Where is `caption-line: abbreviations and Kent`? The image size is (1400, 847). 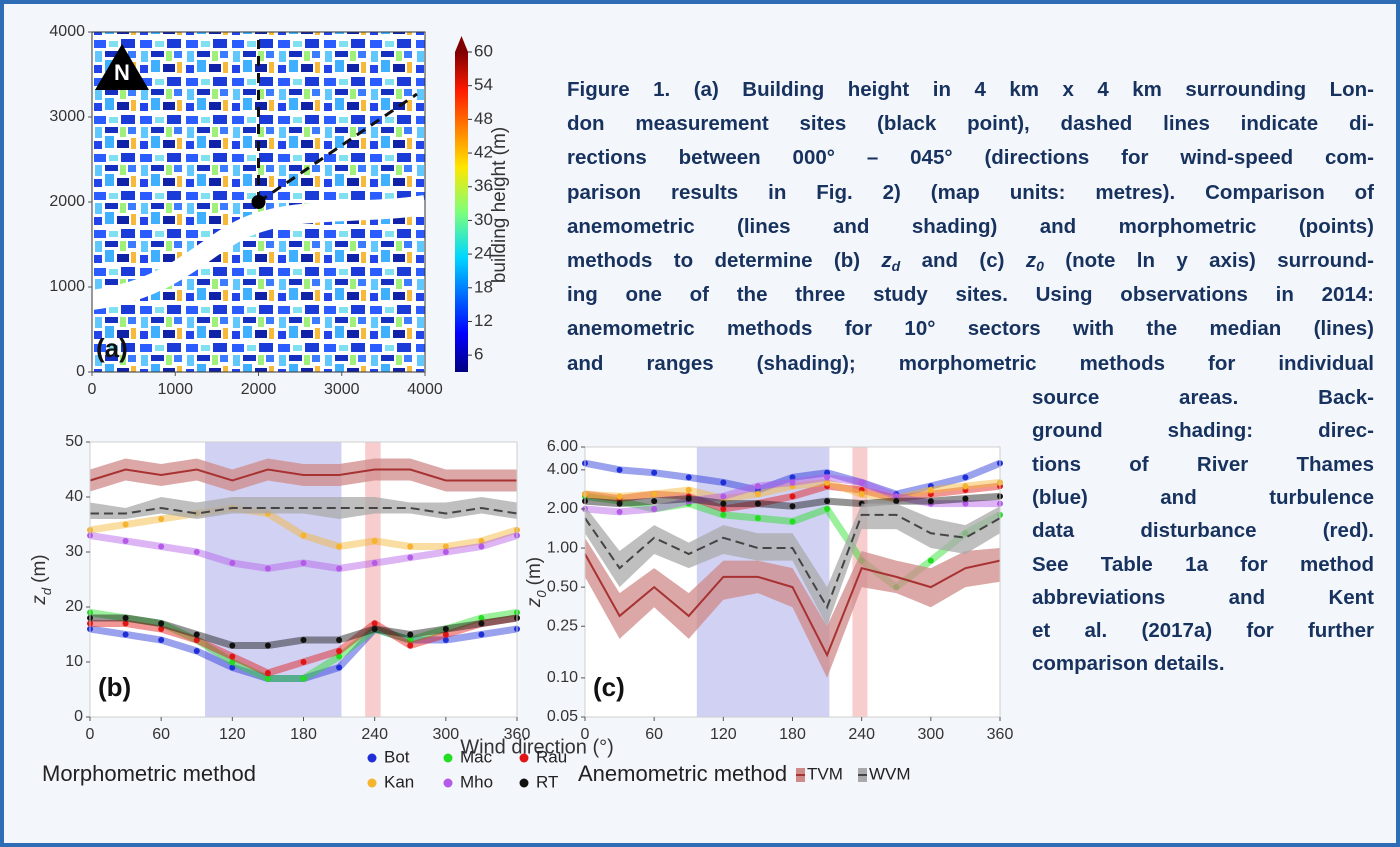 caption-line: abbreviations and Kent is located at coordinates (1203, 597).